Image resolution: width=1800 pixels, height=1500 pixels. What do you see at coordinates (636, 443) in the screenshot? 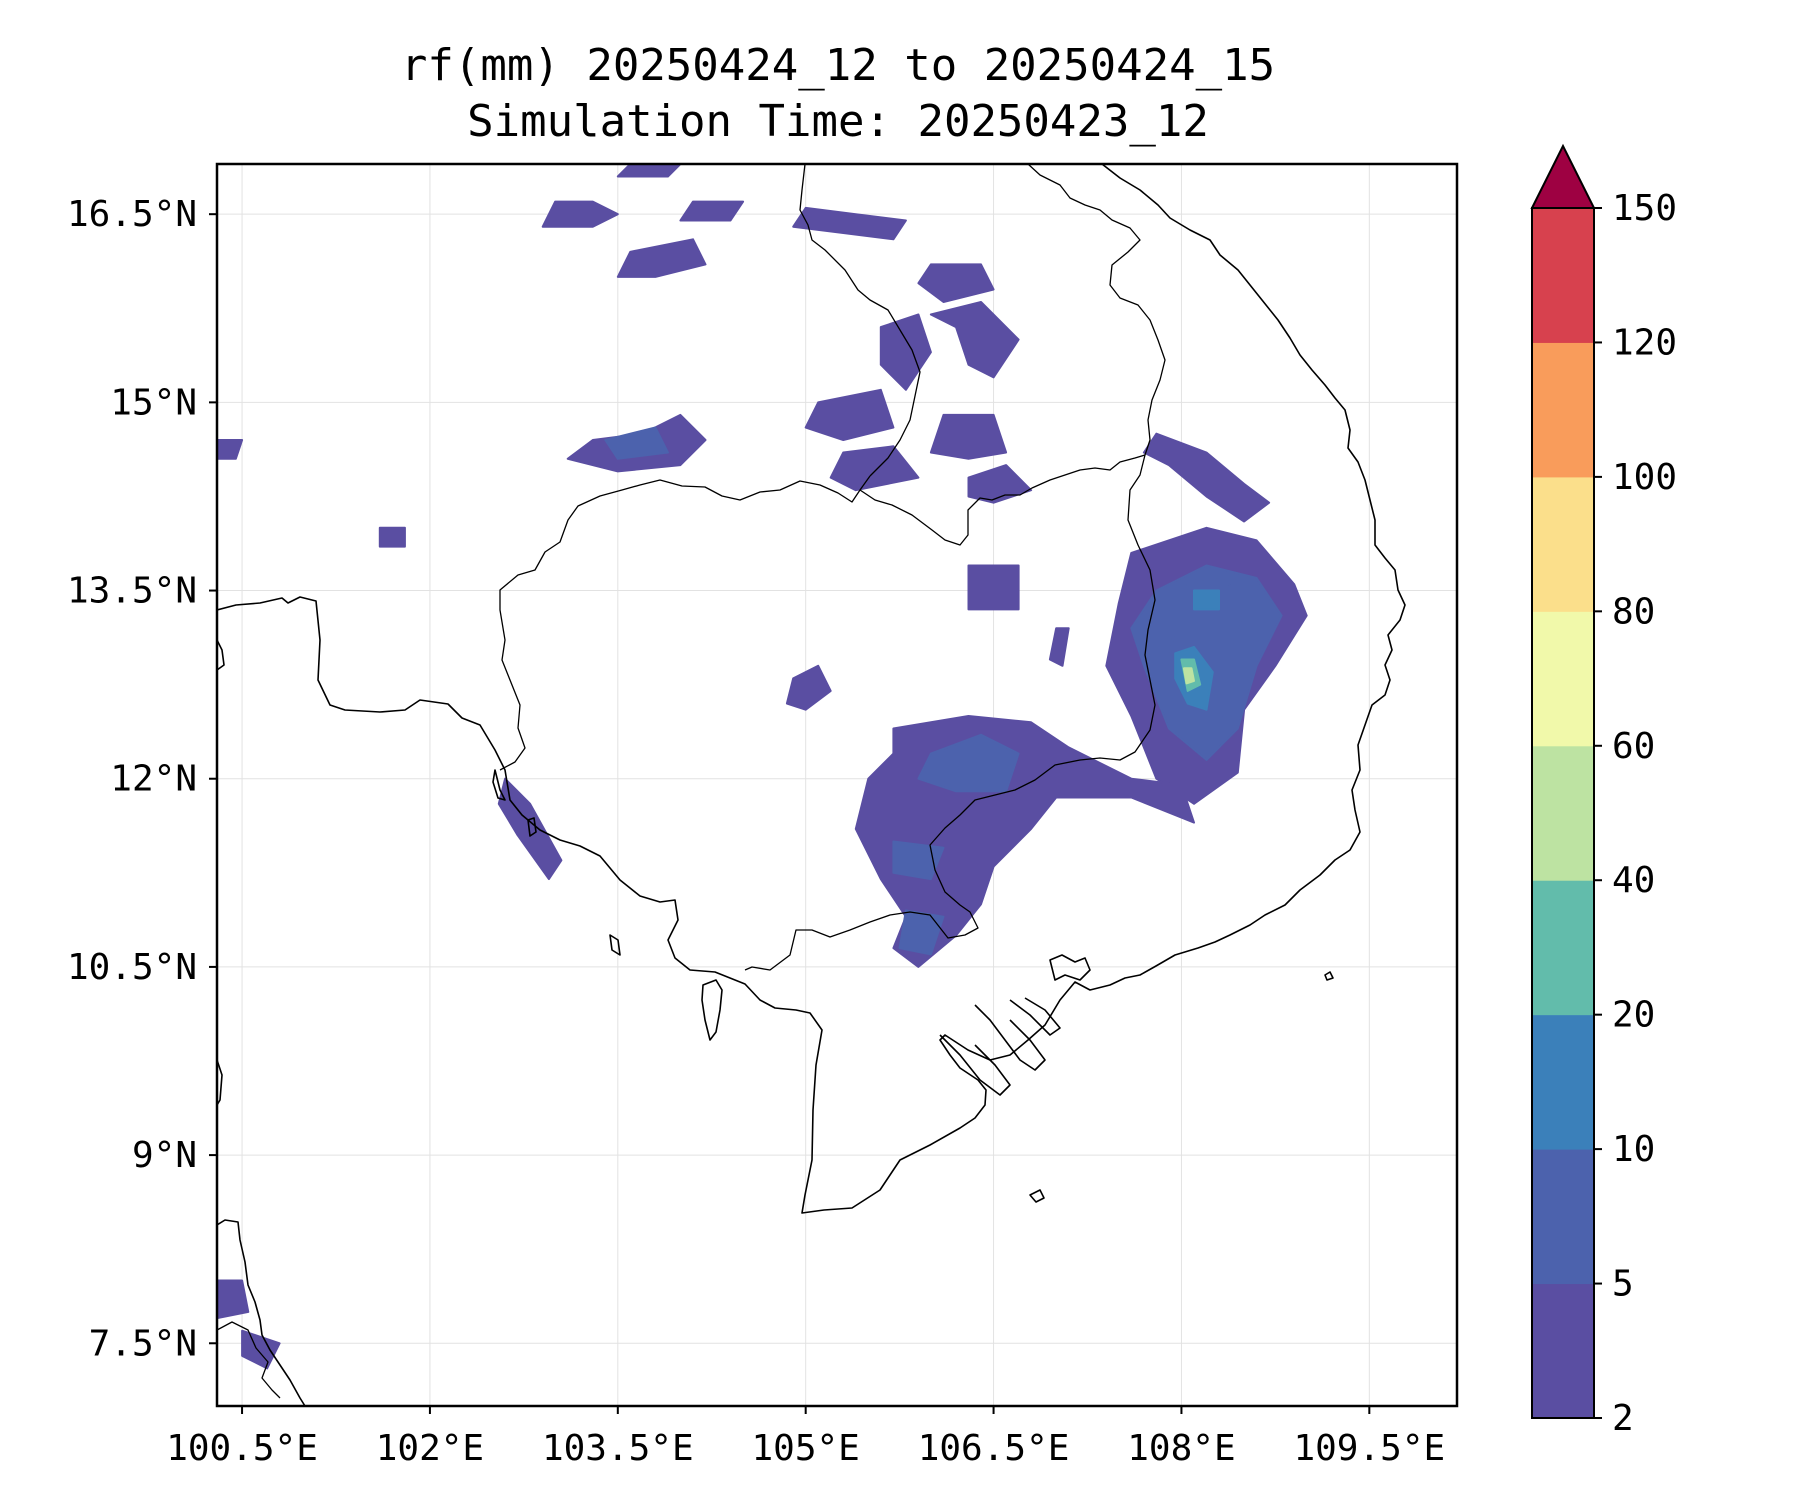
I see `rain-area-r29` at bounding box center [636, 443].